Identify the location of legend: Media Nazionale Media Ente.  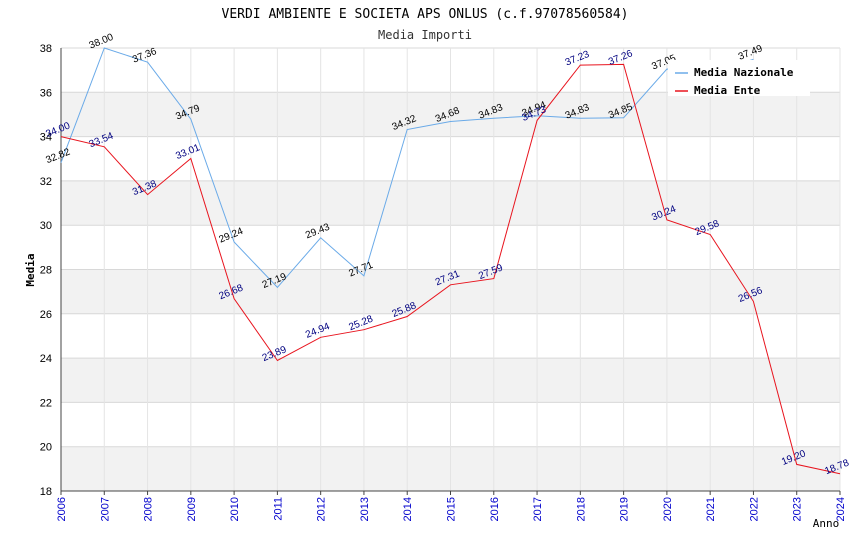
(739, 78).